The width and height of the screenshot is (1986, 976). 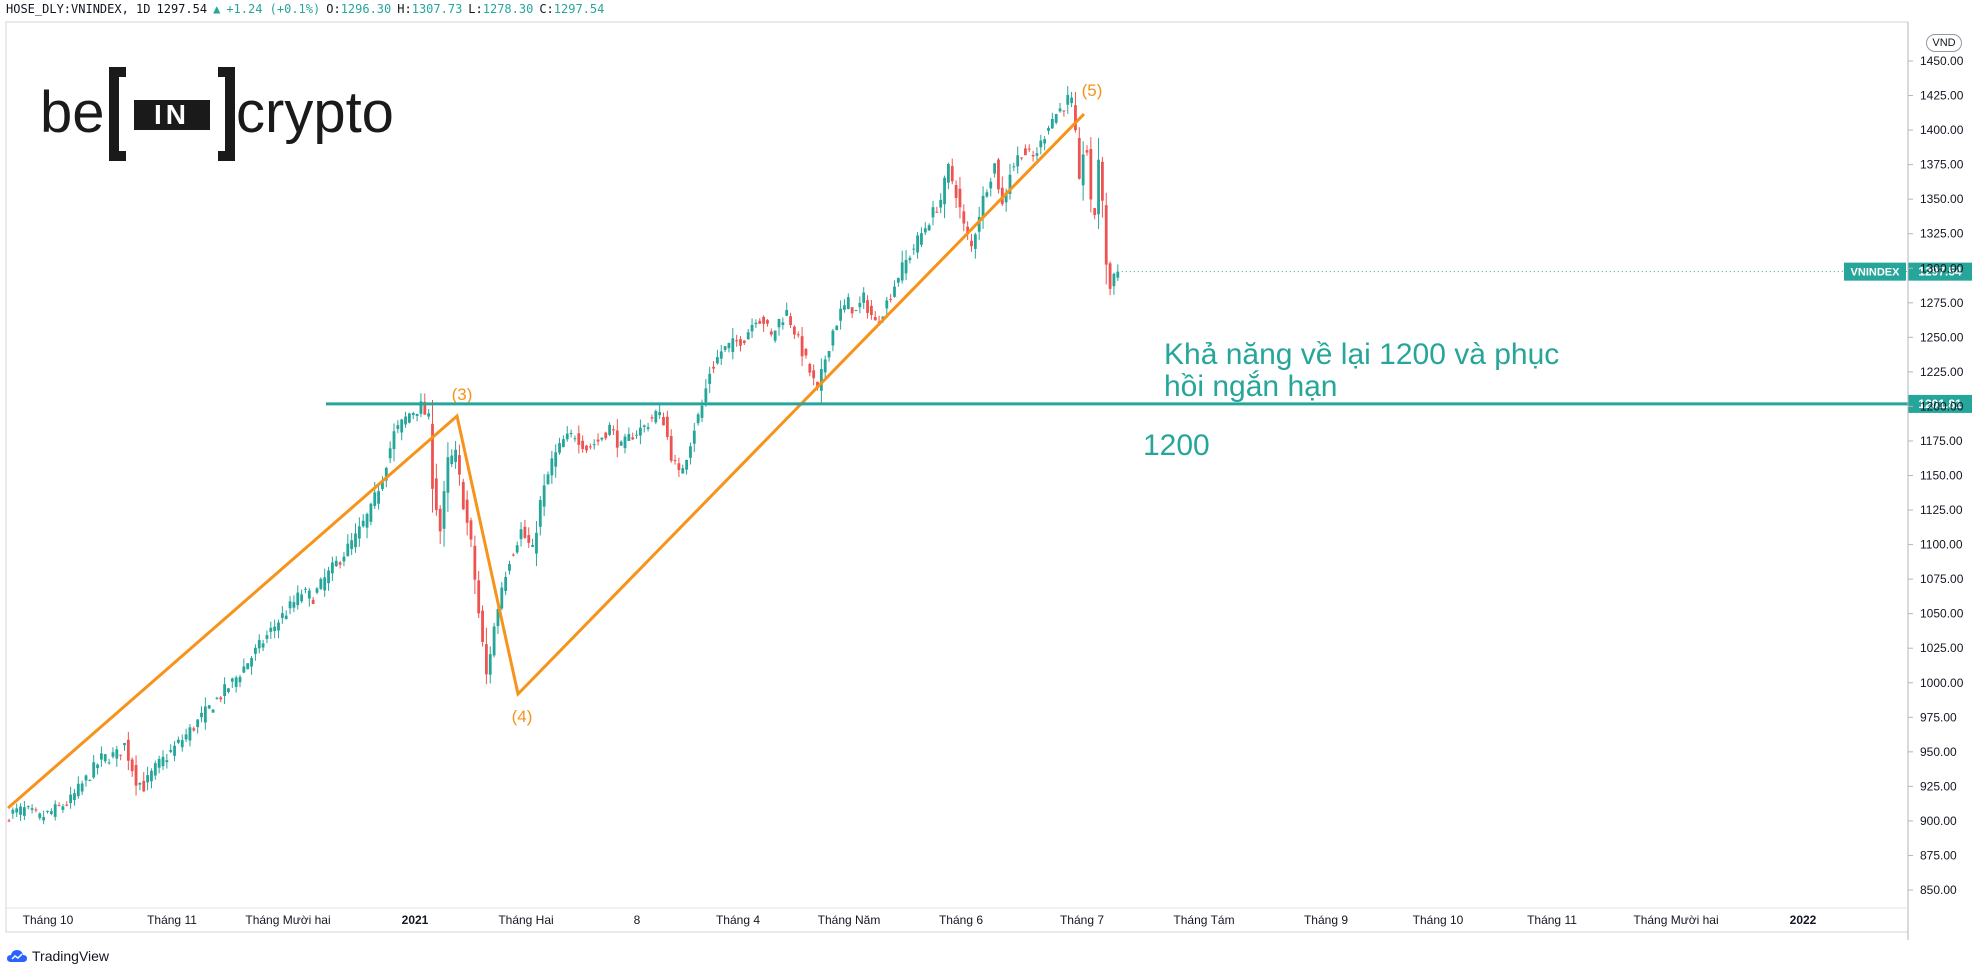 What do you see at coordinates (1149, 337) in the screenshot?
I see `support-level: 1201.81 VNINDEX 1297.54` at bounding box center [1149, 337].